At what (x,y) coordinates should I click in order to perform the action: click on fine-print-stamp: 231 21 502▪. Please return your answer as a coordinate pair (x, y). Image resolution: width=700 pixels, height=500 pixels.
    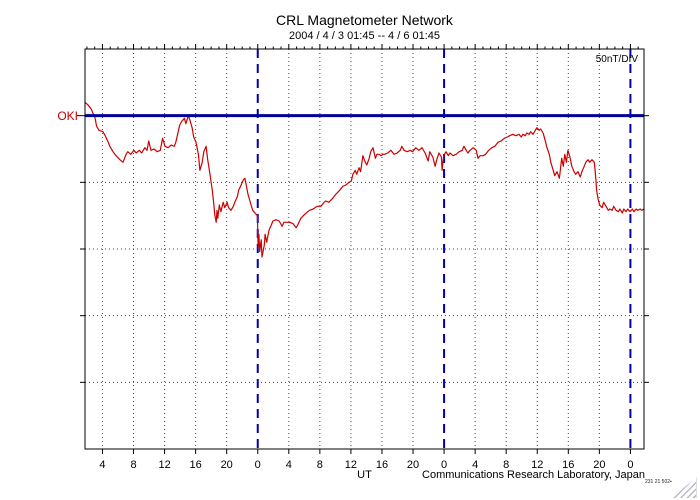
    Looking at the image, I should click on (658, 482).